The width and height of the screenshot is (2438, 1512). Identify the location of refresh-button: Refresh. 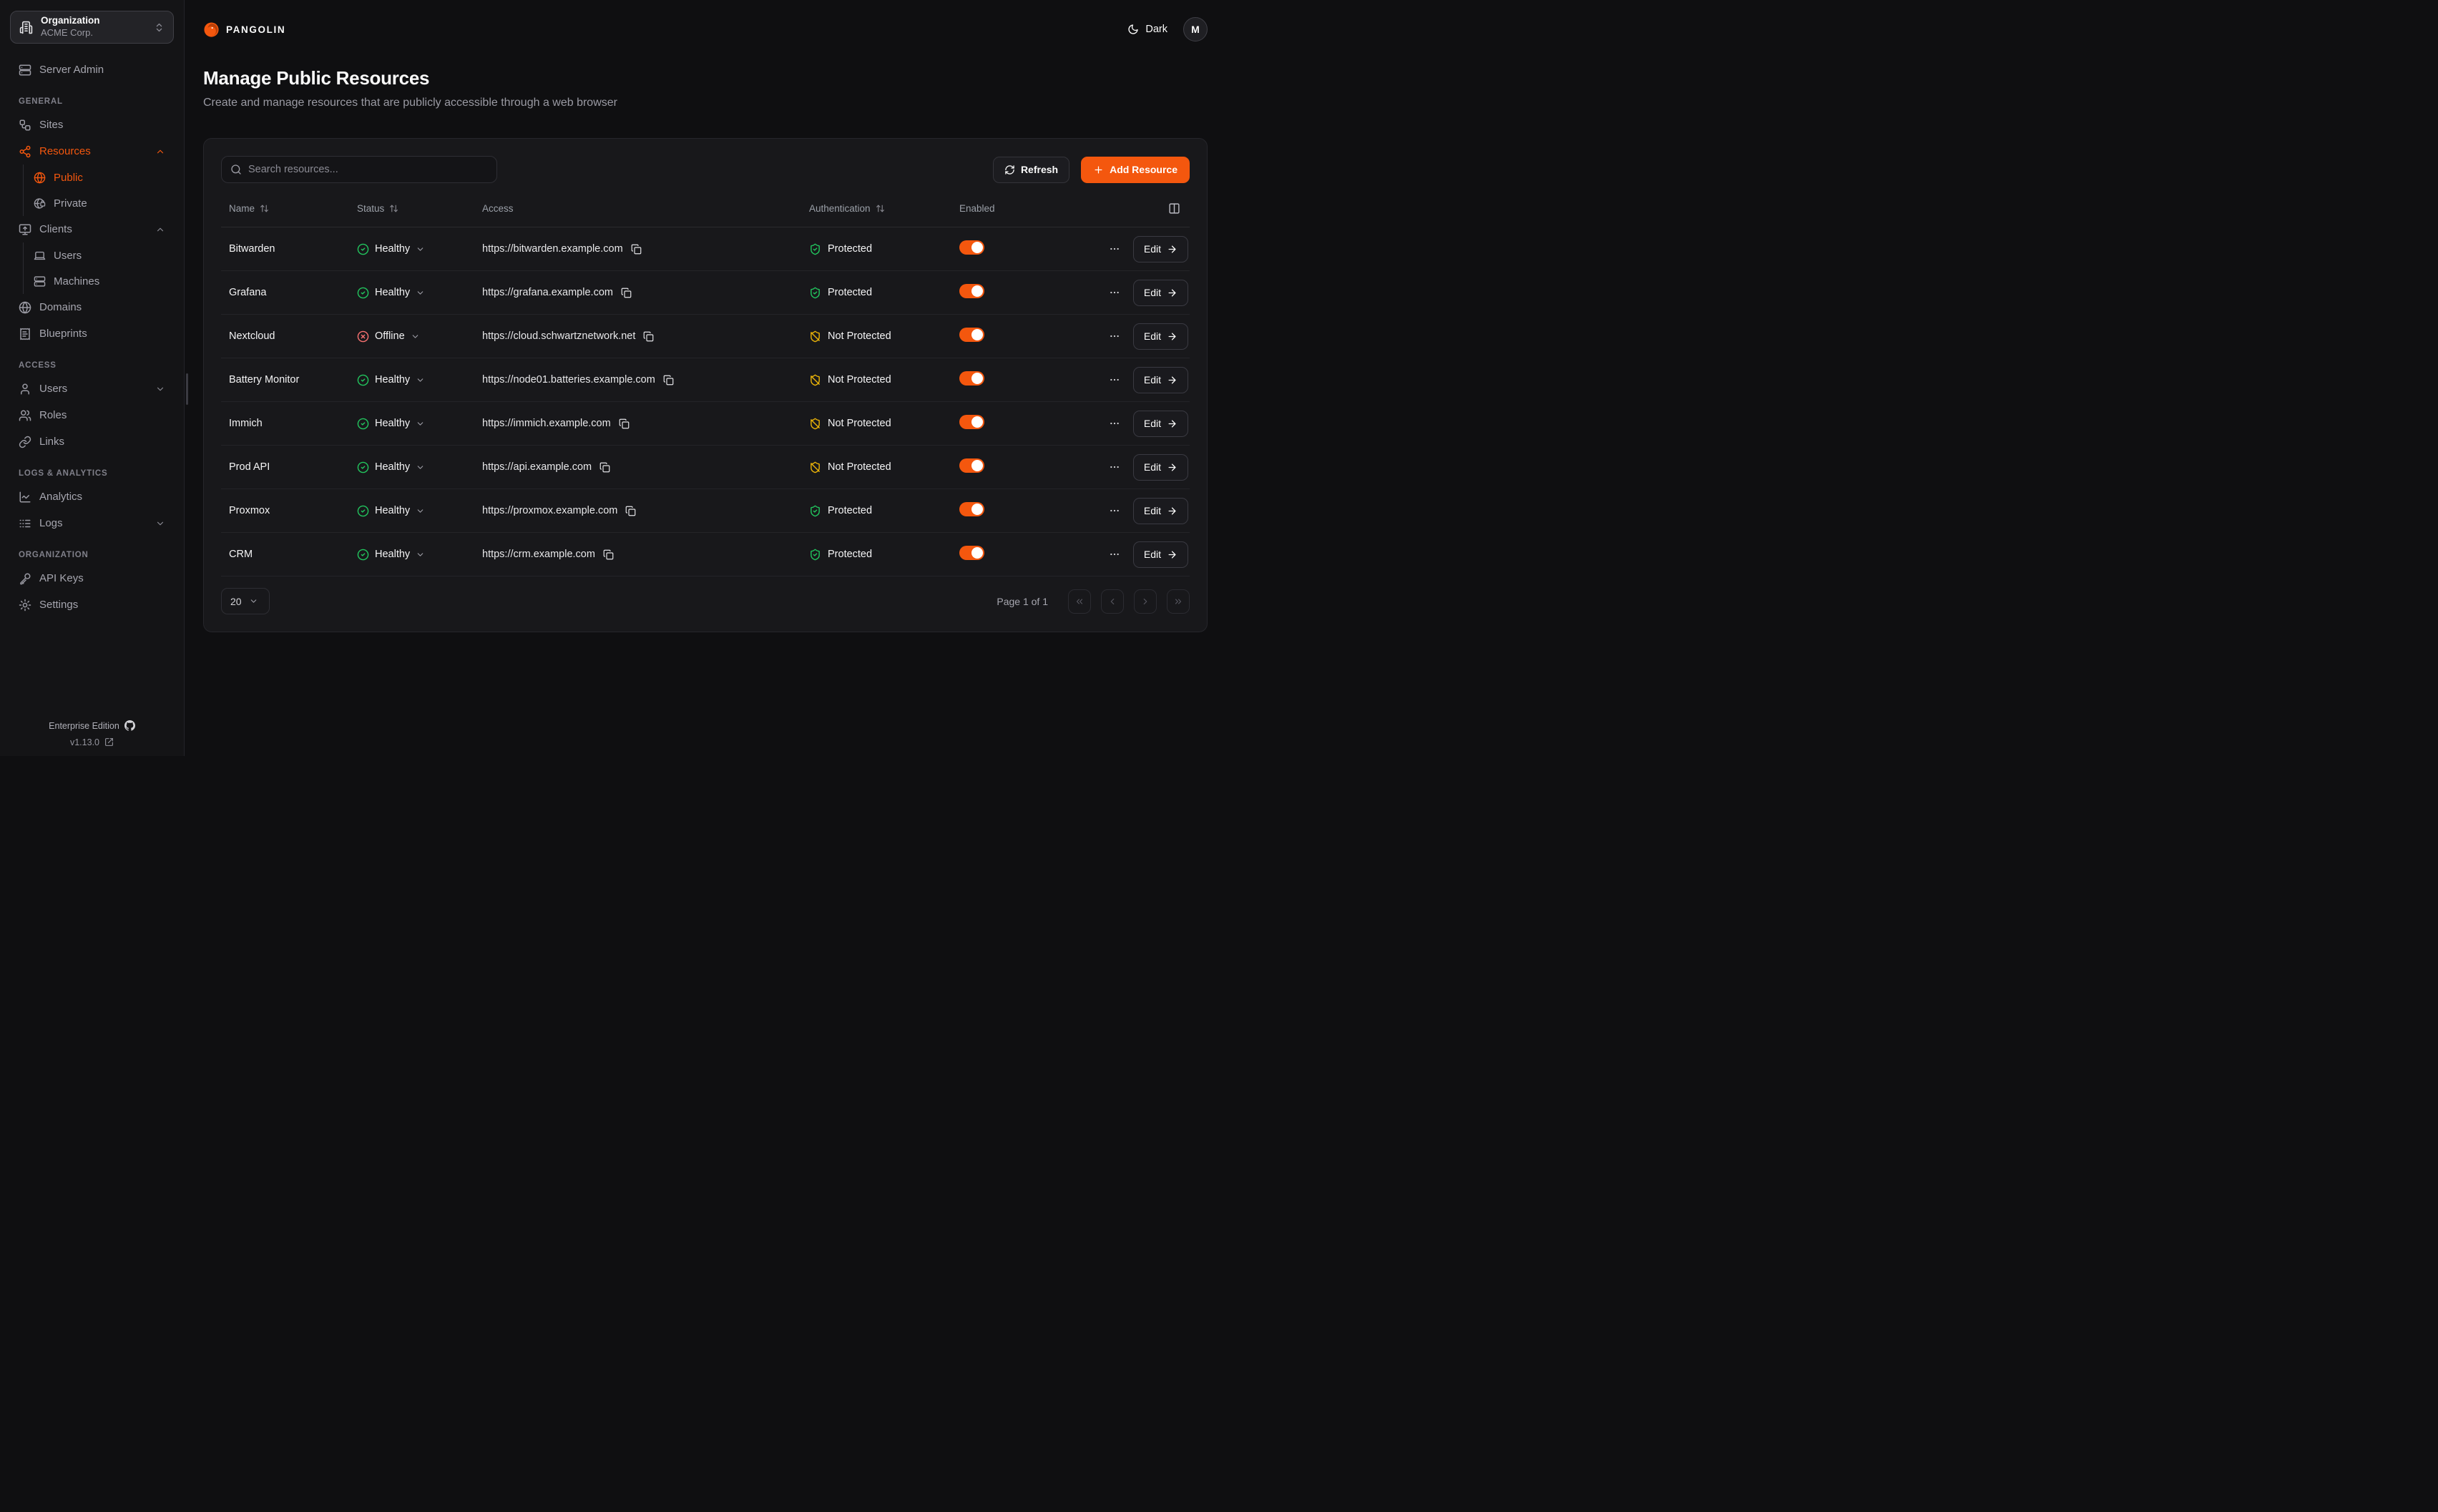
(1031, 169).